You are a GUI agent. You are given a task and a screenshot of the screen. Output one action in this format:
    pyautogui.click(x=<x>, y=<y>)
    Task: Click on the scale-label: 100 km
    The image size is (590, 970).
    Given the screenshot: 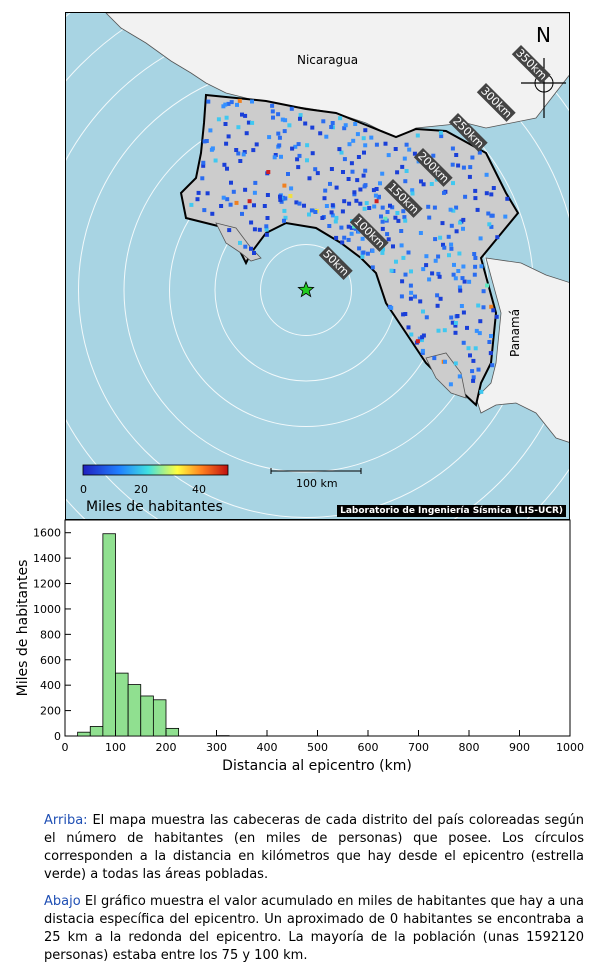 What is the action you would take?
    pyautogui.click(x=317, y=483)
    